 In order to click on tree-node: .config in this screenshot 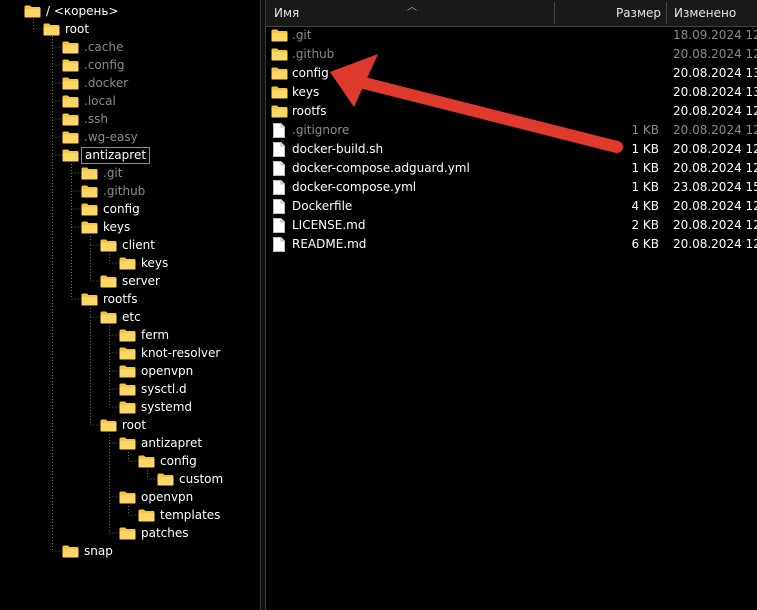, I will do `click(93, 65)`.